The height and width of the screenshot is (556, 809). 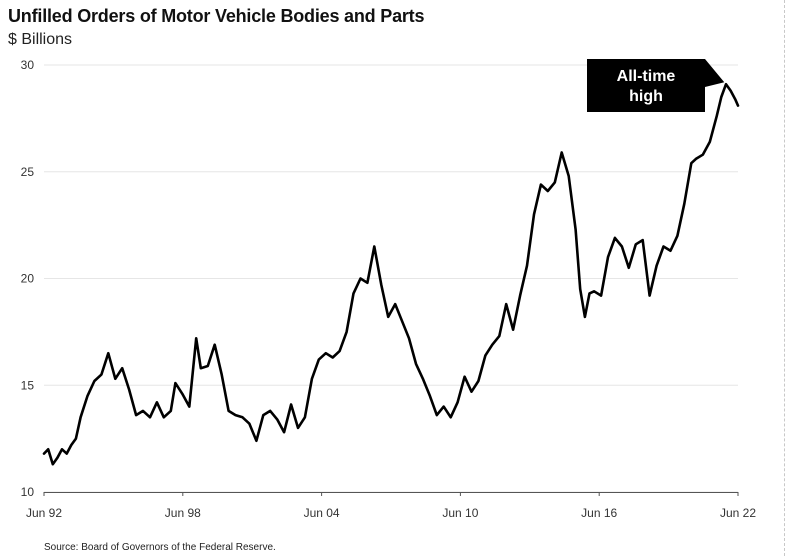 What do you see at coordinates (28, 65) in the screenshot?
I see `y-tick-label: 30` at bounding box center [28, 65].